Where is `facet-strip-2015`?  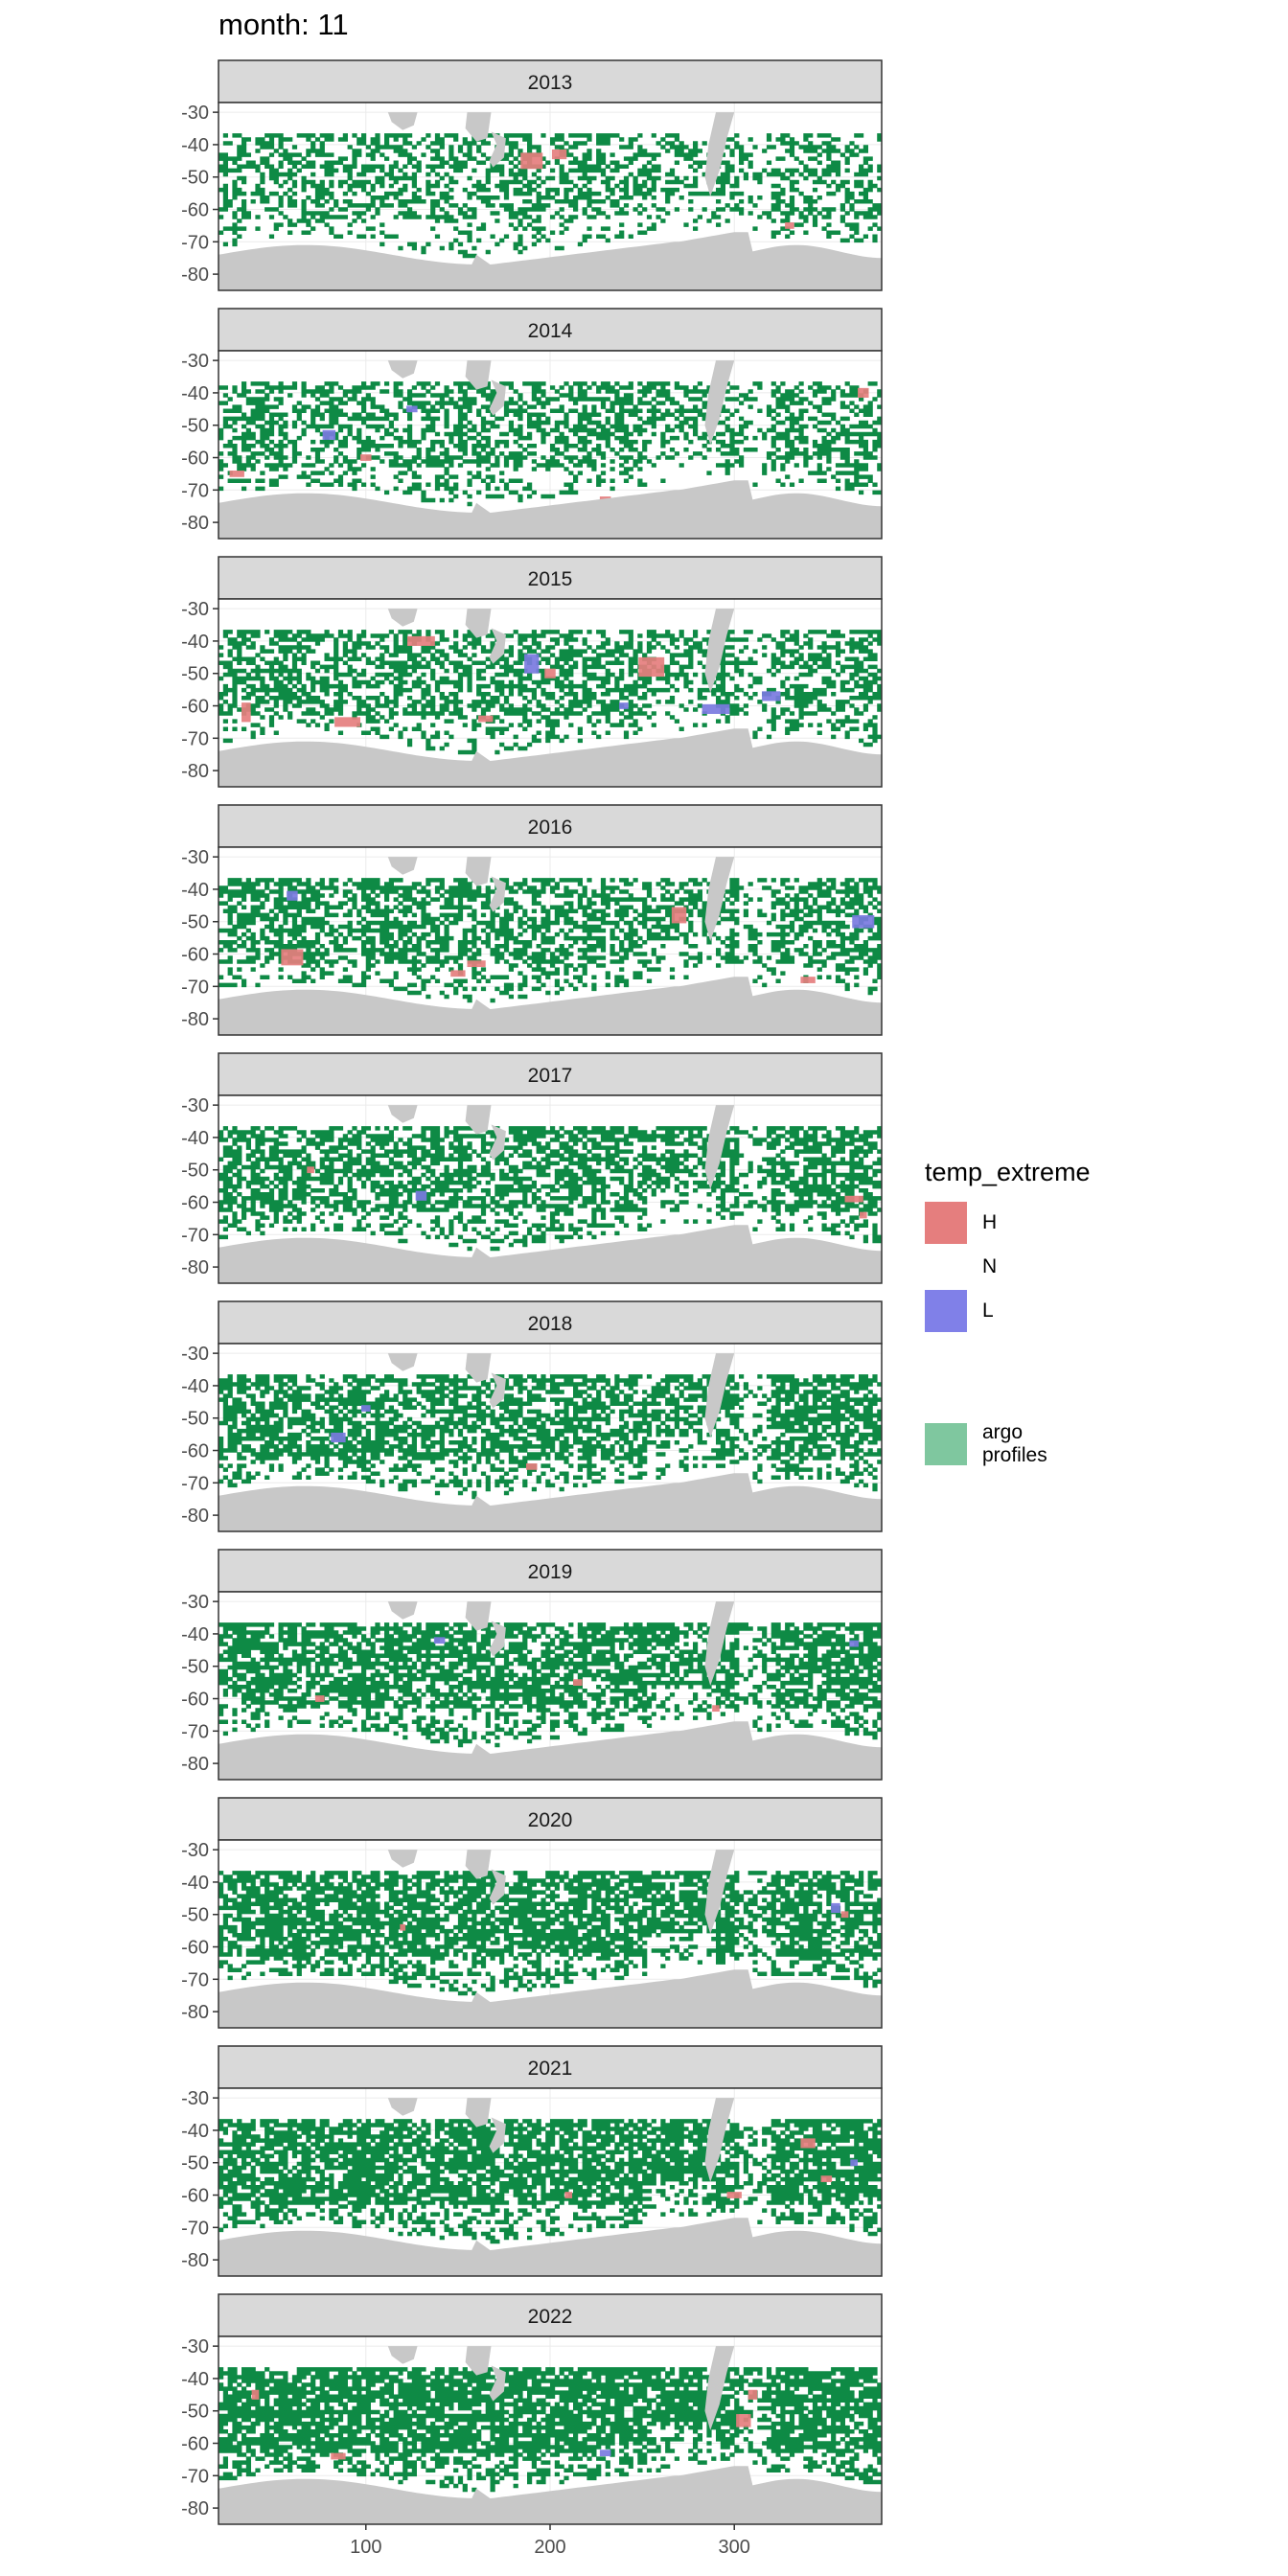 facet-strip-2015 is located at coordinates (550, 578).